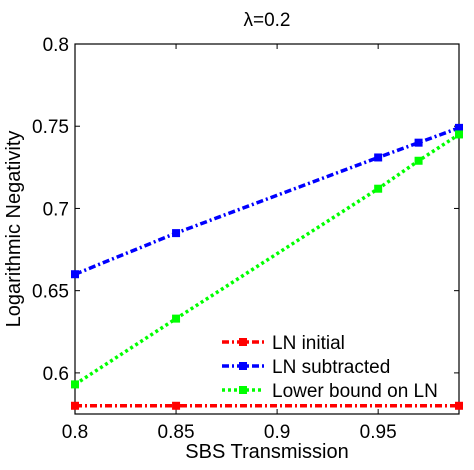  Describe the element at coordinates (266, 452) in the screenshot. I see `x-axis-title: SBS Transmission` at that location.